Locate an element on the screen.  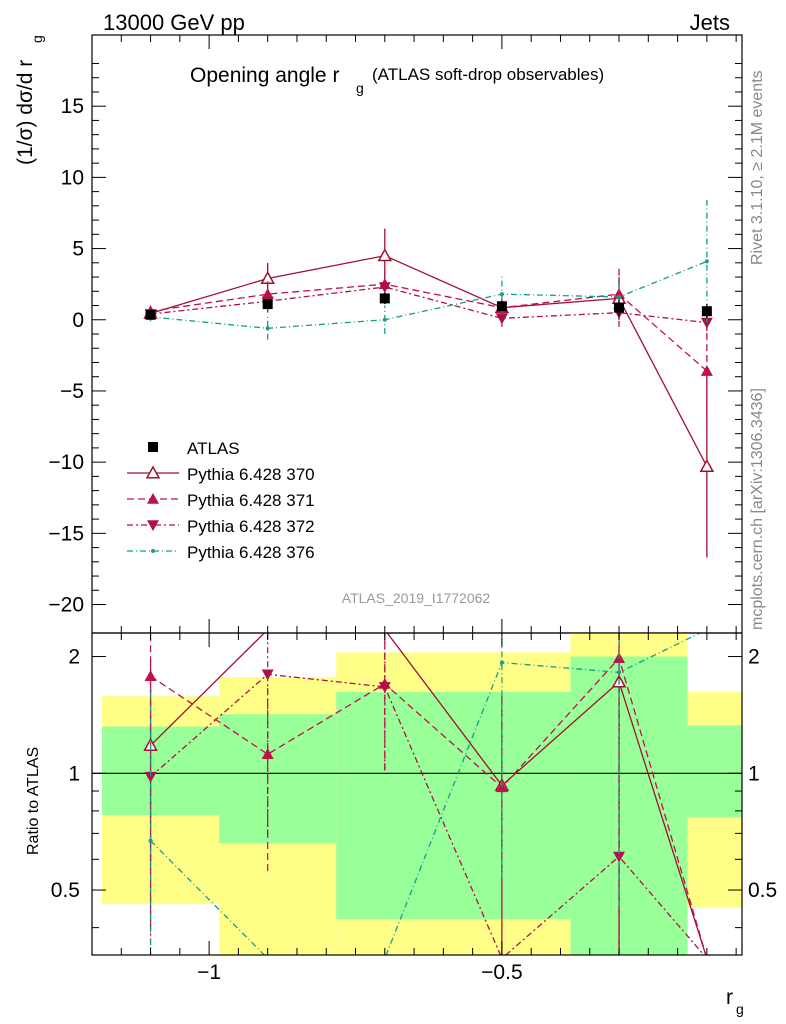
y-tick-label: −15 is located at coordinates (66, 533).